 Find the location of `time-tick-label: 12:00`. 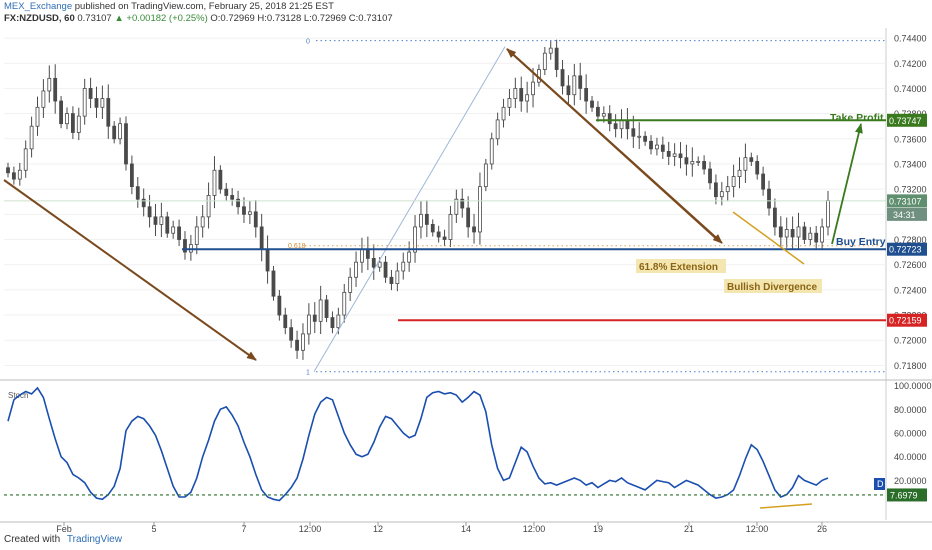

time-tick-label: 12:00 is located at coordinates (534, 529).